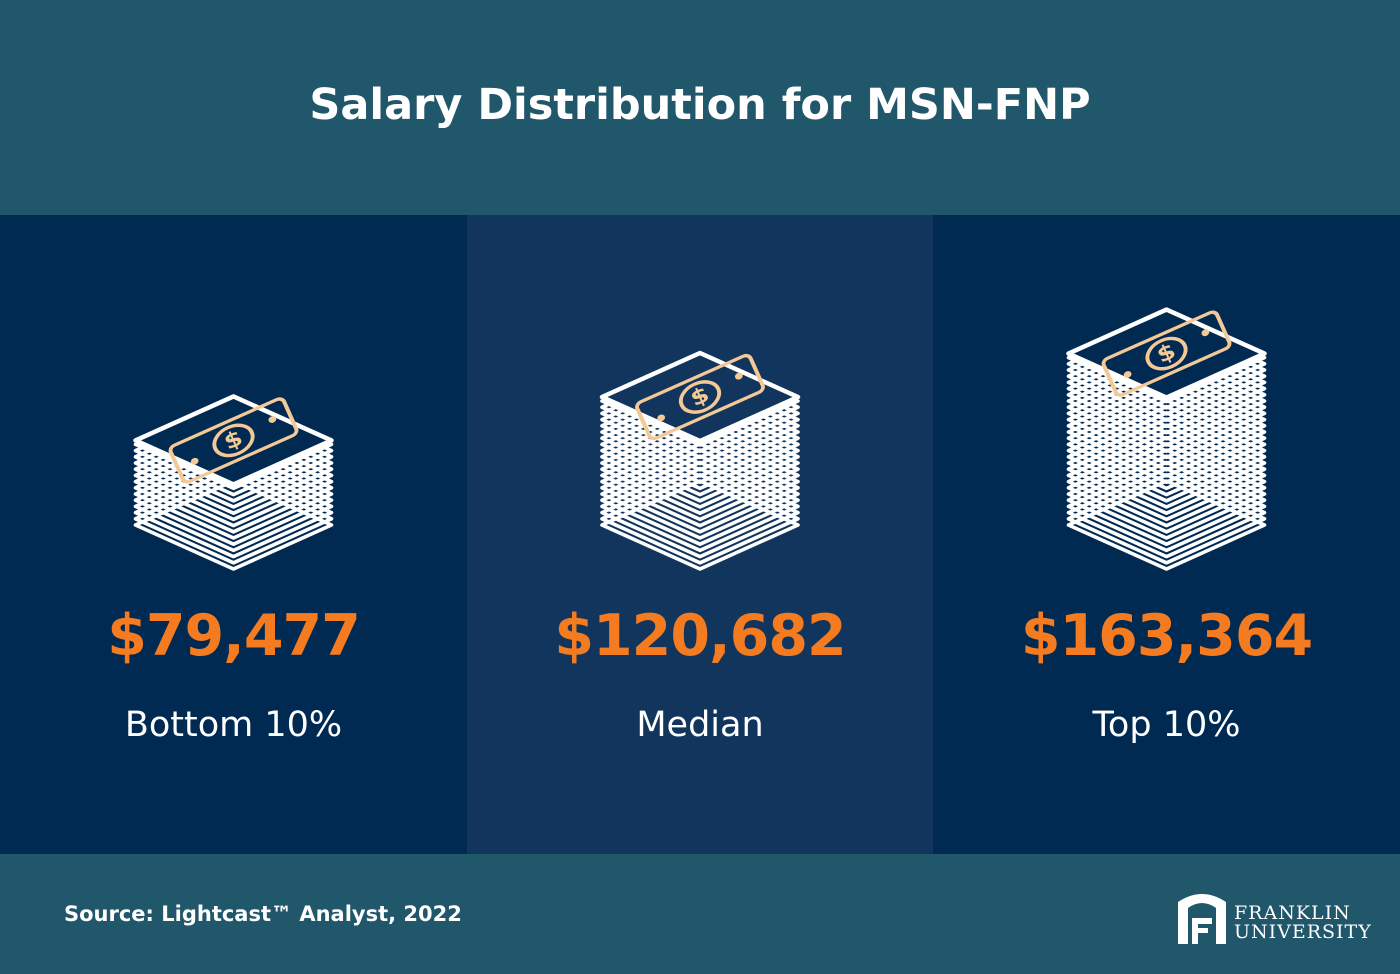  I want to click on salary-label: Top 10%, so click(1166, 725).